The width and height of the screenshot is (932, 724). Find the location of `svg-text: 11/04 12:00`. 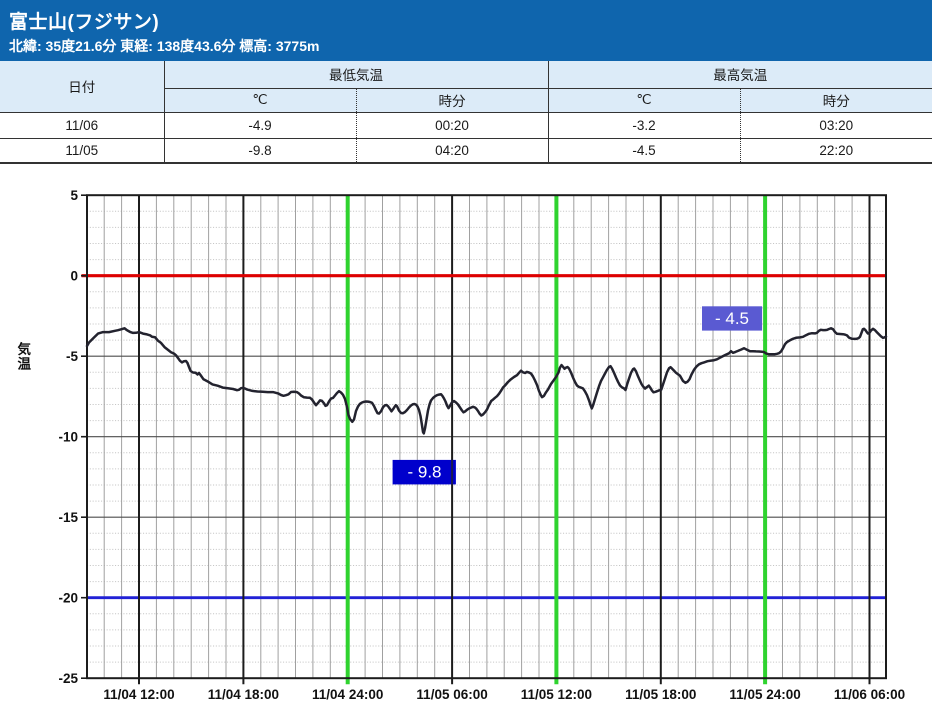

svg-text: 11/04 12:00 is located at coordinates (138, 694).